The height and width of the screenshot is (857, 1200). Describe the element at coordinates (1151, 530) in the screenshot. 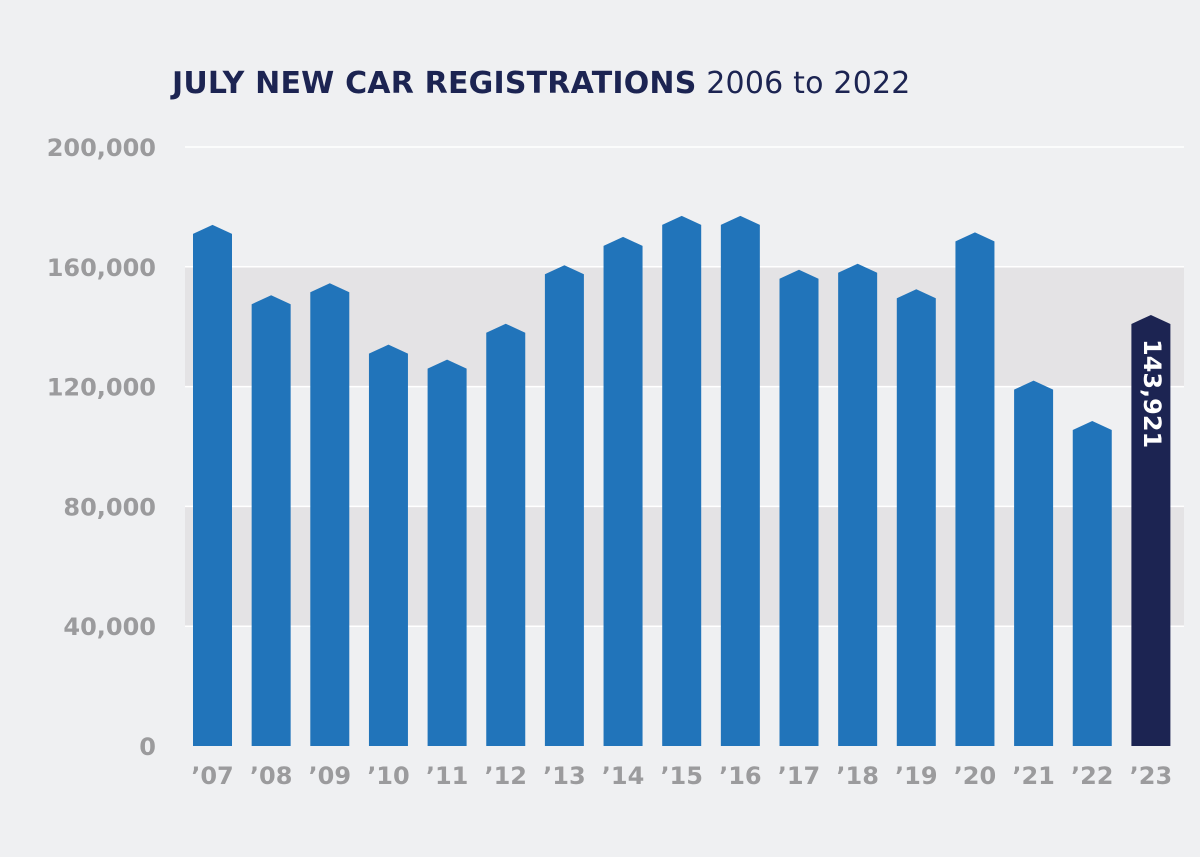

I see `bar-highlight` at that location.